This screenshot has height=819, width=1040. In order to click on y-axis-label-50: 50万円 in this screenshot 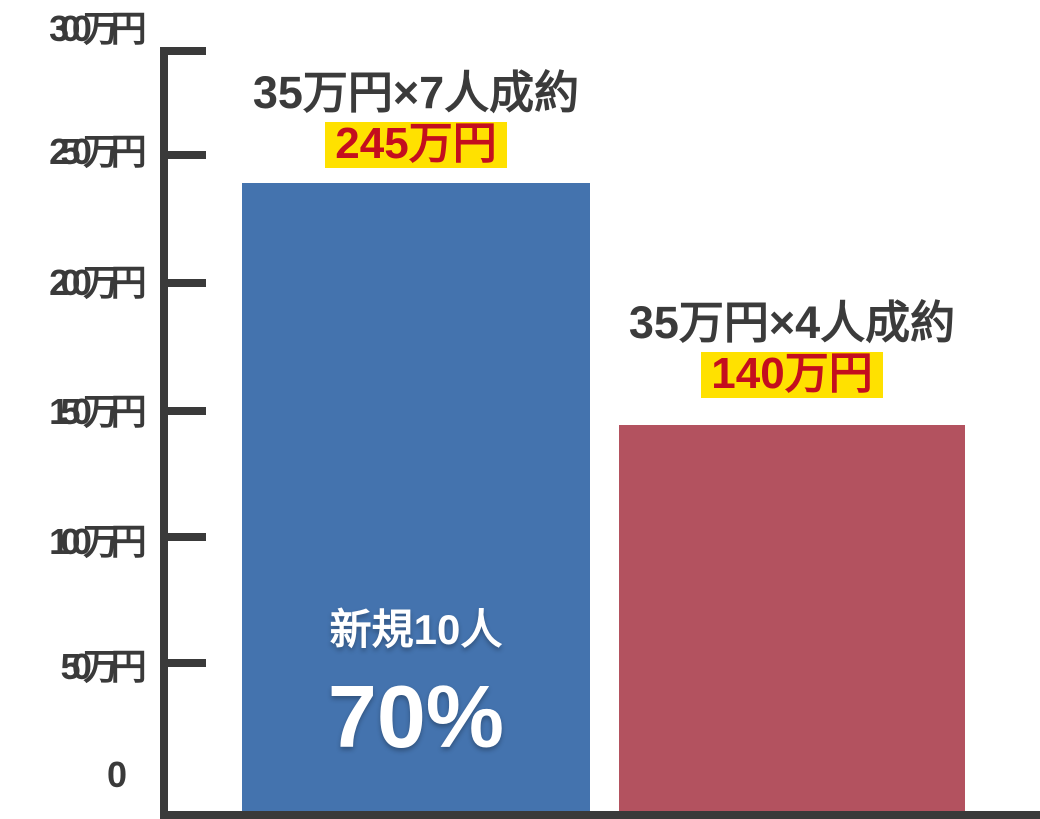, I will do `click(103, 666)`.